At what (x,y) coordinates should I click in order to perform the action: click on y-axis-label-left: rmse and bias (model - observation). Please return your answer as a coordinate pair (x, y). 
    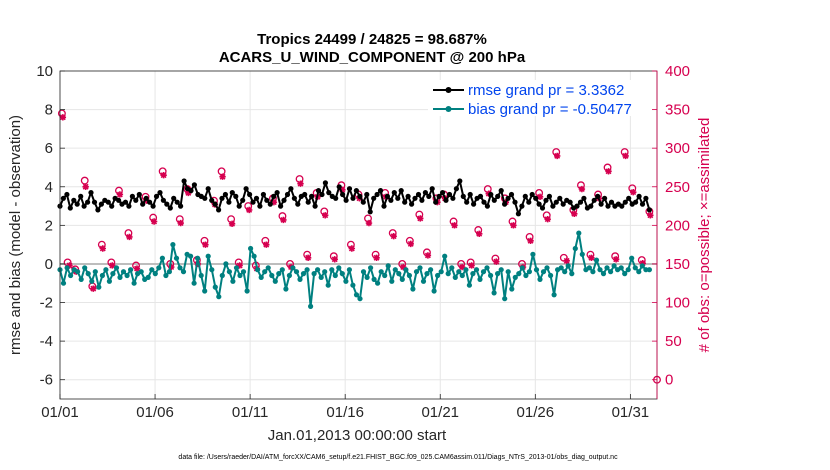
    Looking at the image, I should click on (15, 235).